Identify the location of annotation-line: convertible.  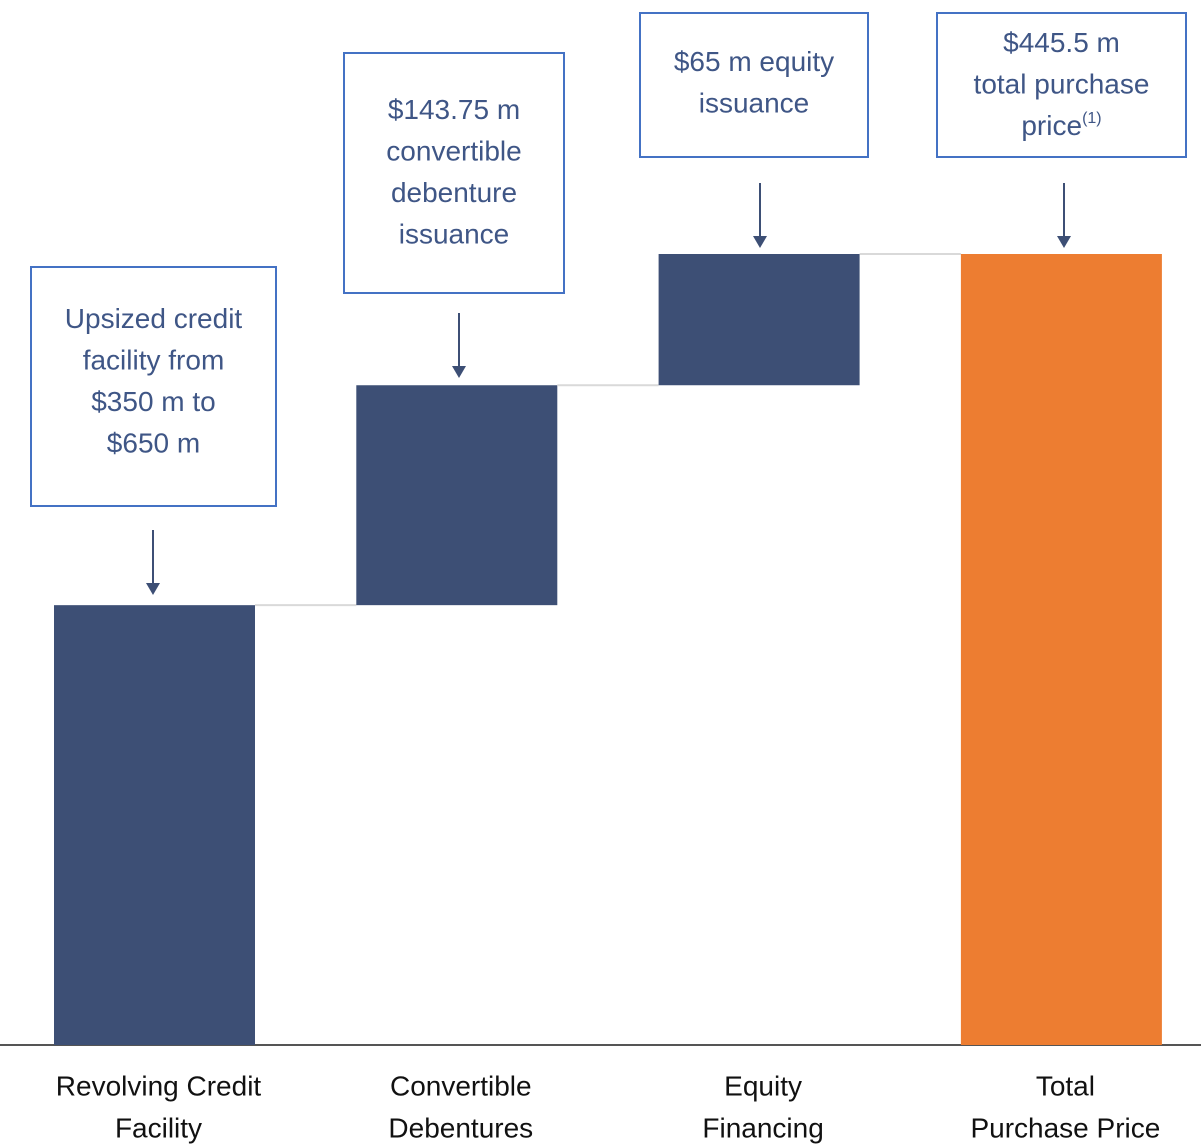
(453, 151).